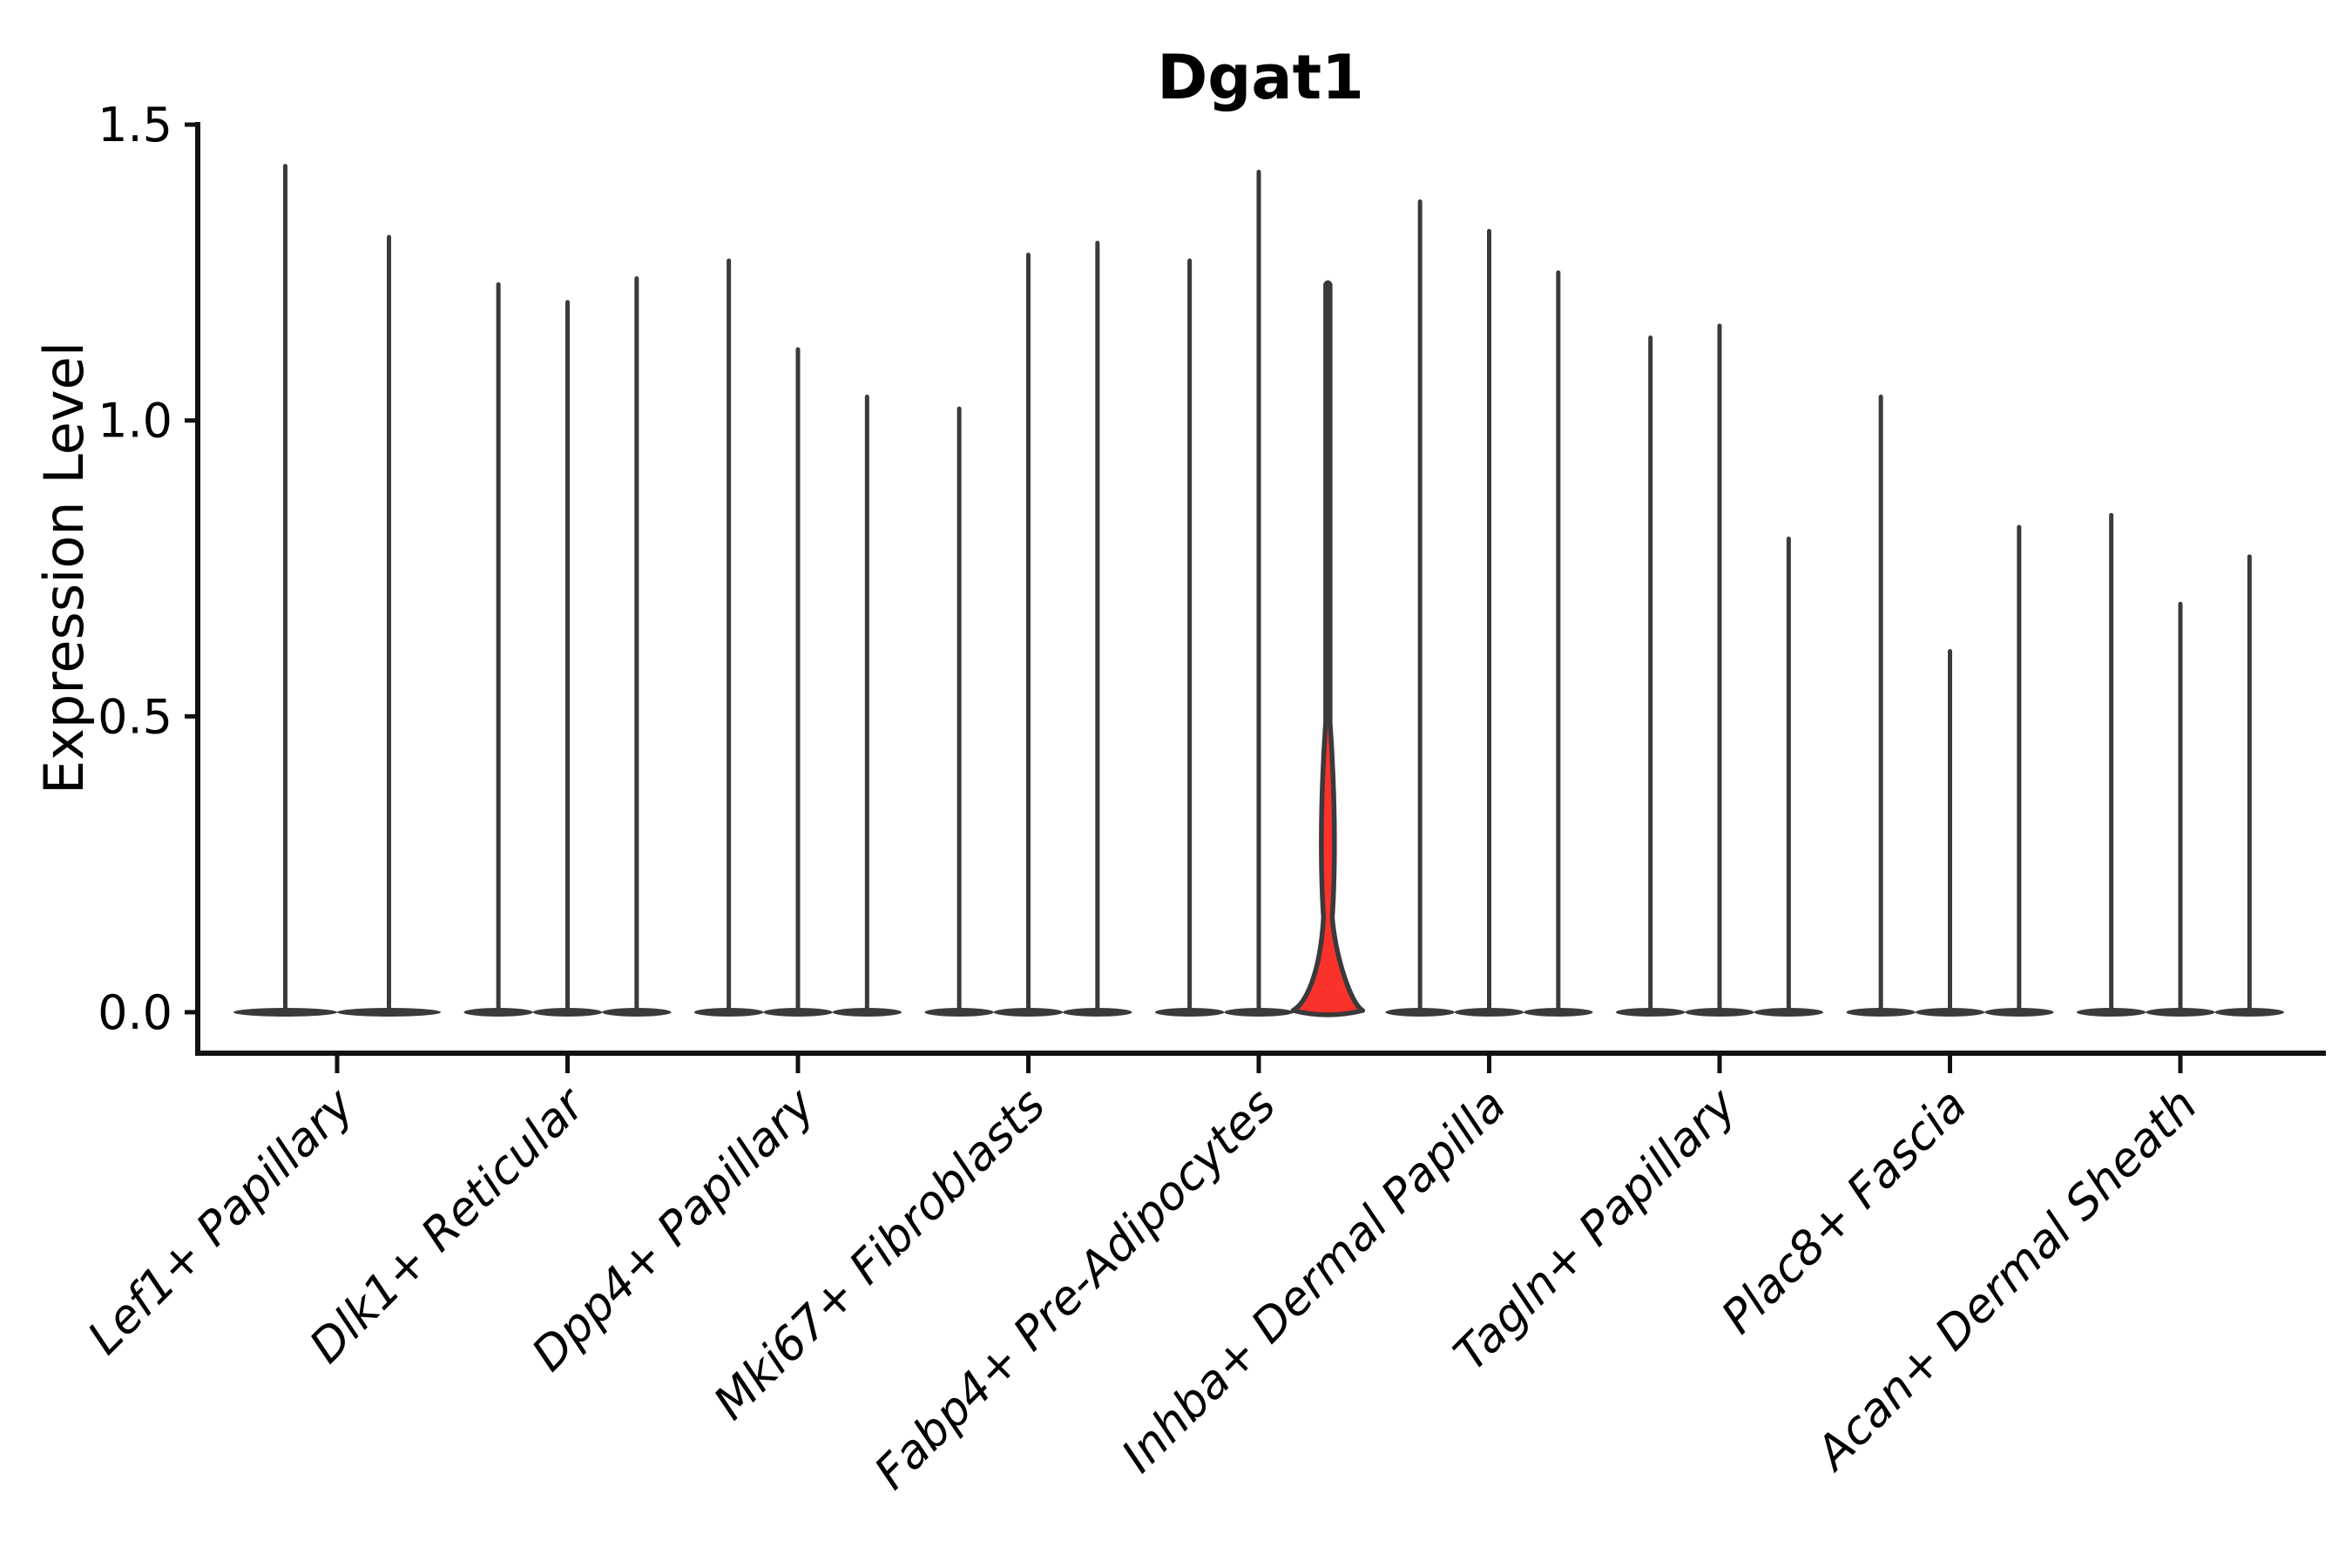 This screenshot has height=1568, width=2352. I want to click on x-tick-label: Fabp4+ Pre-Adipocytes, so click(1076, 1289).